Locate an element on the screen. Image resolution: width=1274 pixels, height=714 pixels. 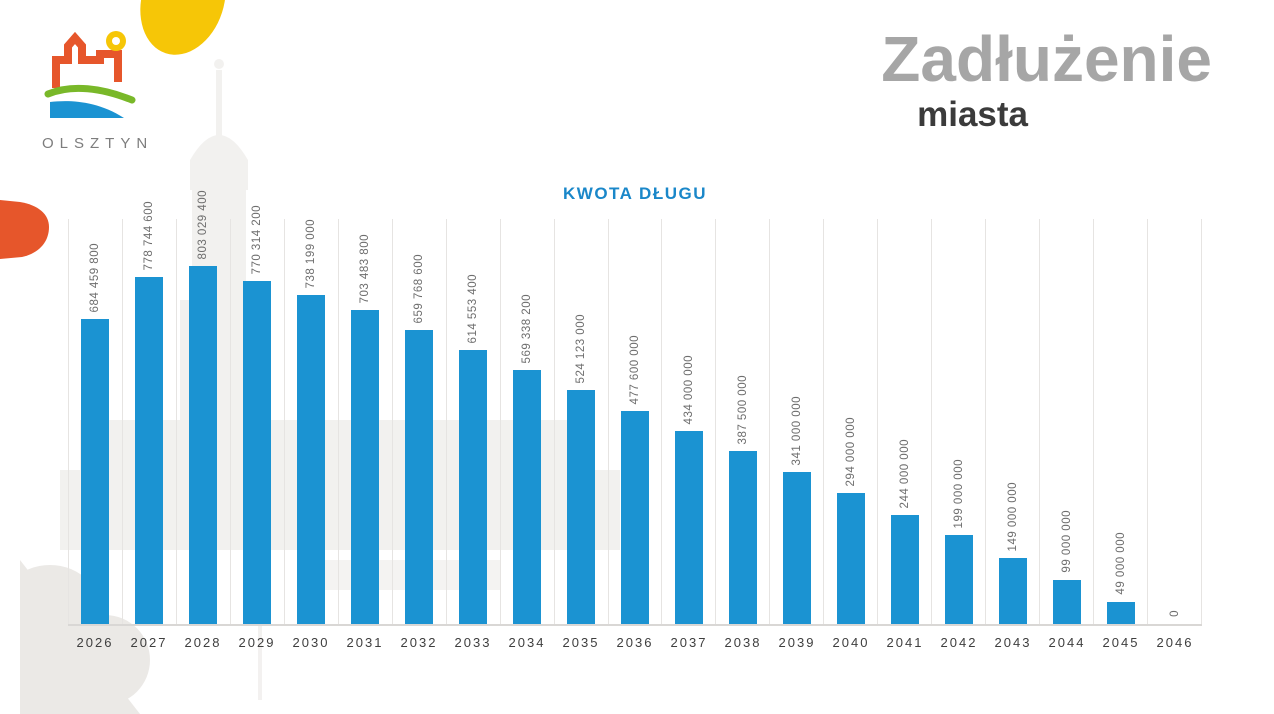
bar-column: 341 000 000 is located at coordinates (797, 421).